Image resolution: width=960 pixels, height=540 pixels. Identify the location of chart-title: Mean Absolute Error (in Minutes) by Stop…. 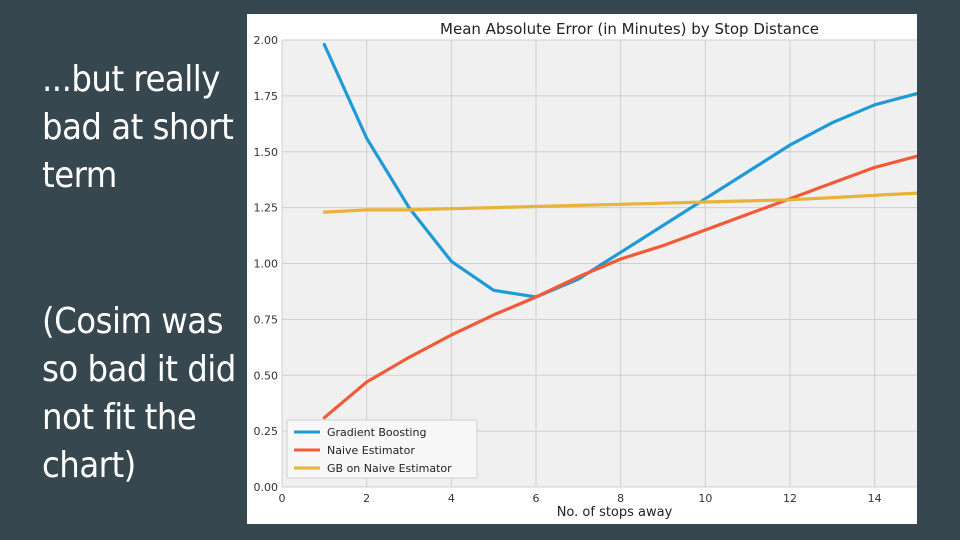
(629, 29).